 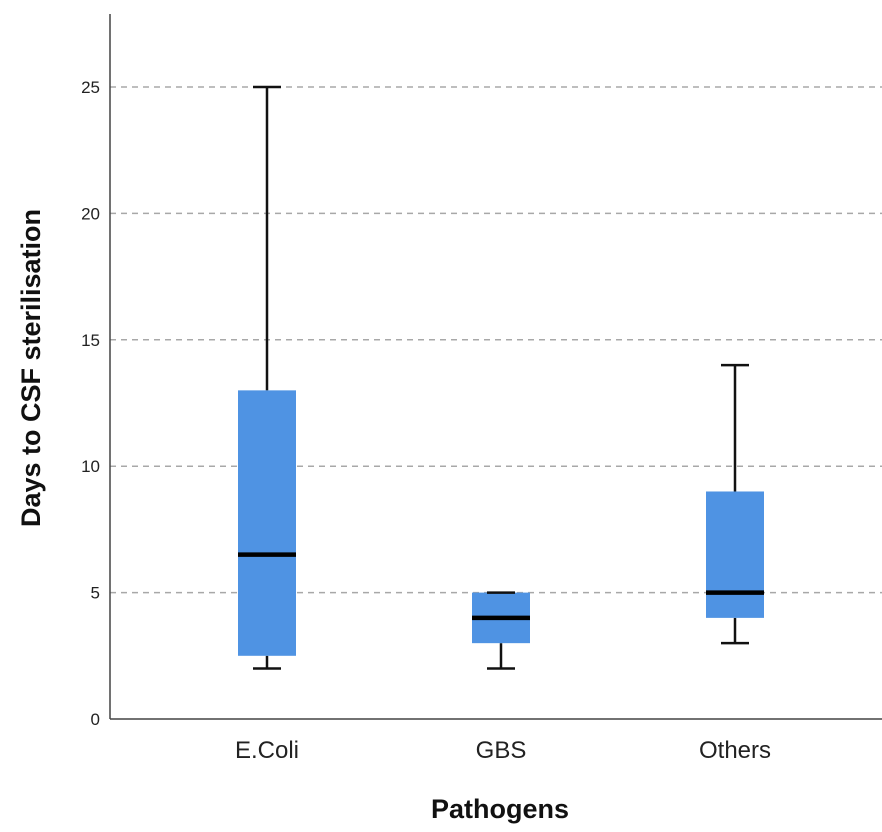 I want to click on x-category-label-gbs: GBS, so click(x=501, y=750).